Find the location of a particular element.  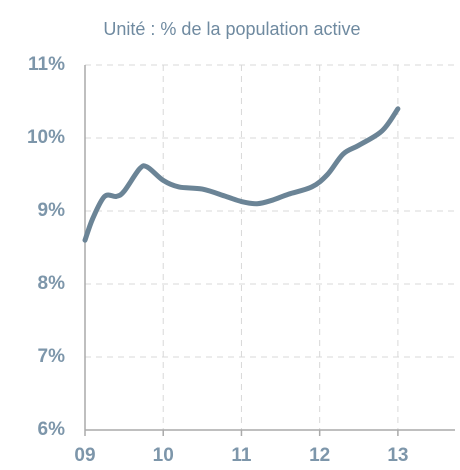

y-tick-label: 6% is located at coordinates (52, 429).